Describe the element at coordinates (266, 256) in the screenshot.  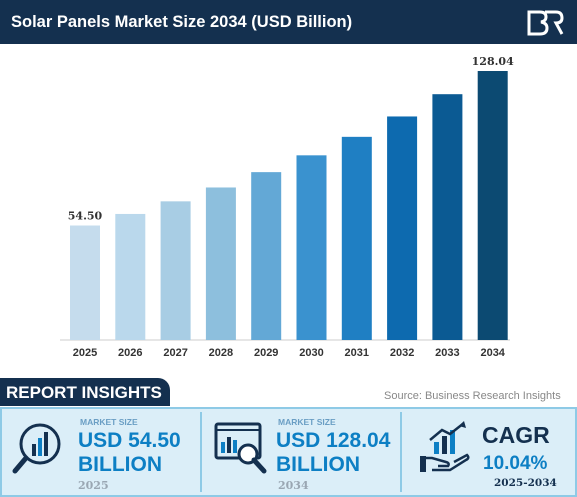
I see `bar-2029` at that location.